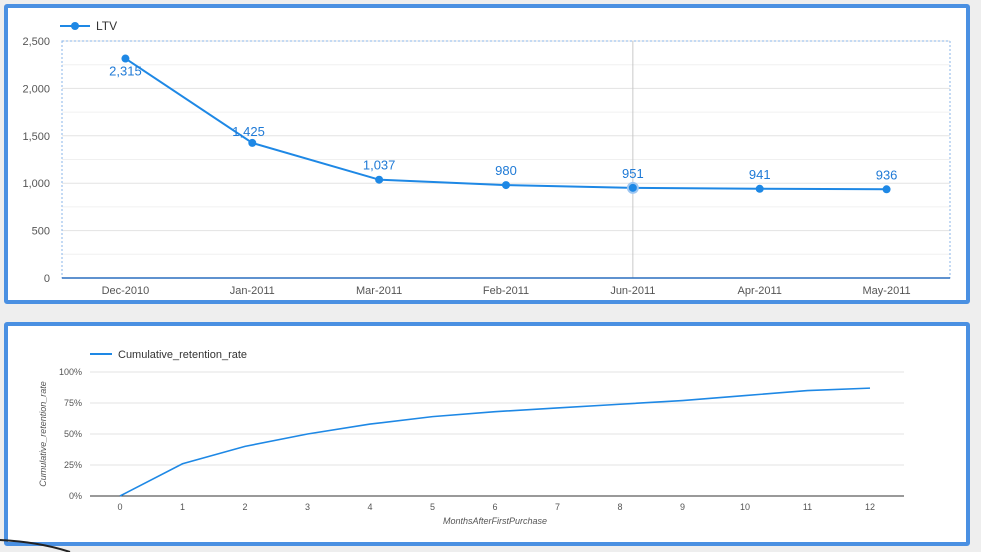  Describe the element at coordinates (244, 507) in the screenshot. I see `x-tick-label: 2` at that location.